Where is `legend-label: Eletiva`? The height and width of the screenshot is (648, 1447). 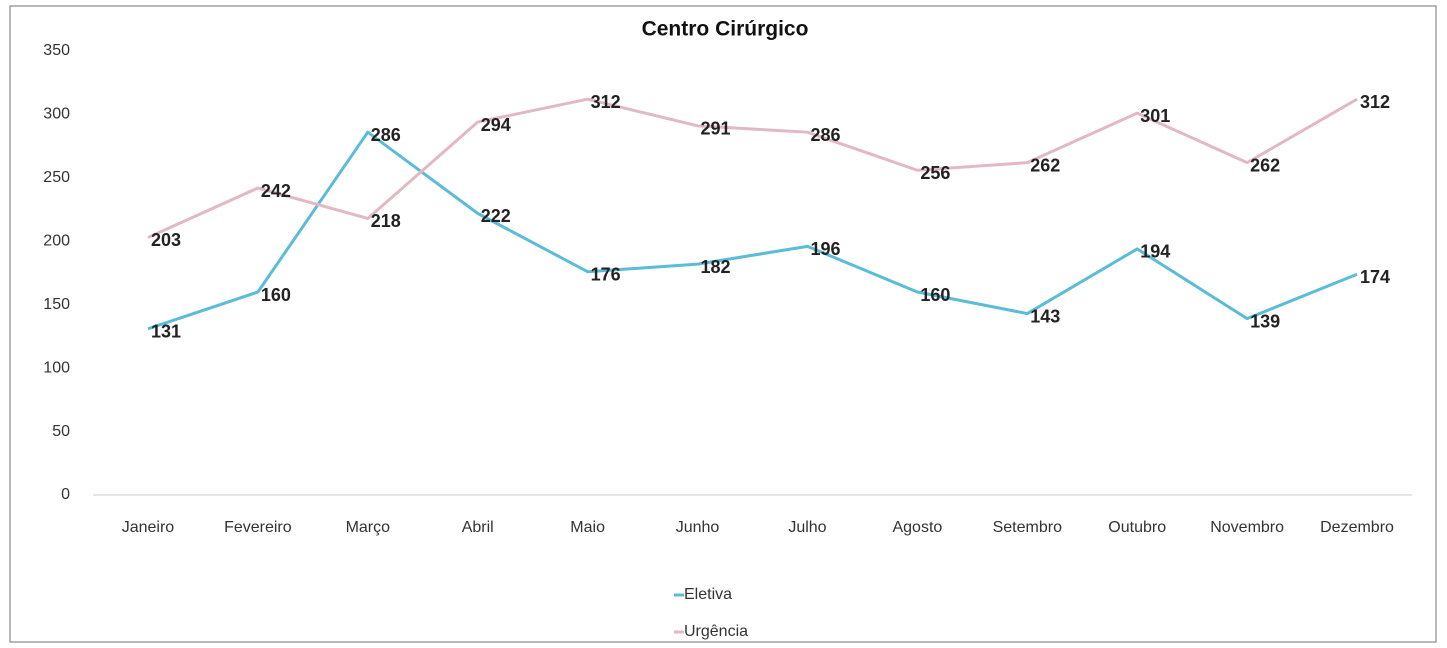 legend-label: Eletiva is located at coordinates (708, 594).